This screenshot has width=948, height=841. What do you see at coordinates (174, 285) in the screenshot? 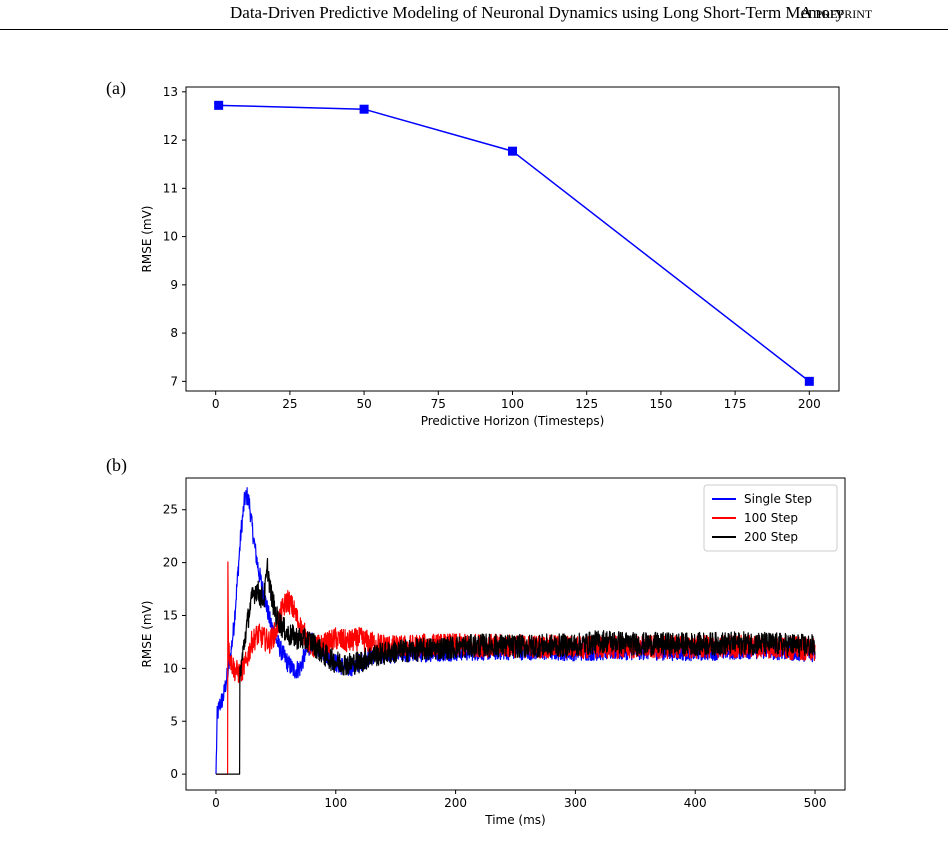
I see `y-tick-label: 9` at bounding box center [174, 285].